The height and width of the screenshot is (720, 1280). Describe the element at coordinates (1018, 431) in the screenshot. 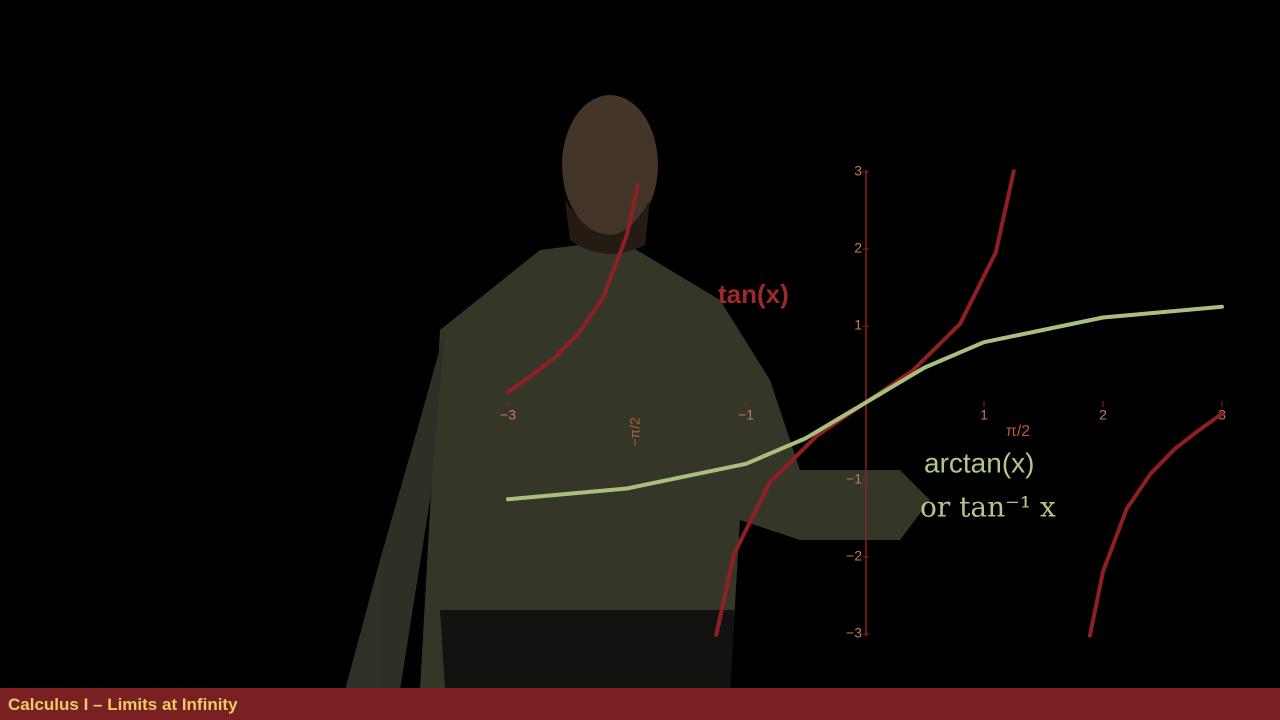

I see `annotation: π/2` at that location.